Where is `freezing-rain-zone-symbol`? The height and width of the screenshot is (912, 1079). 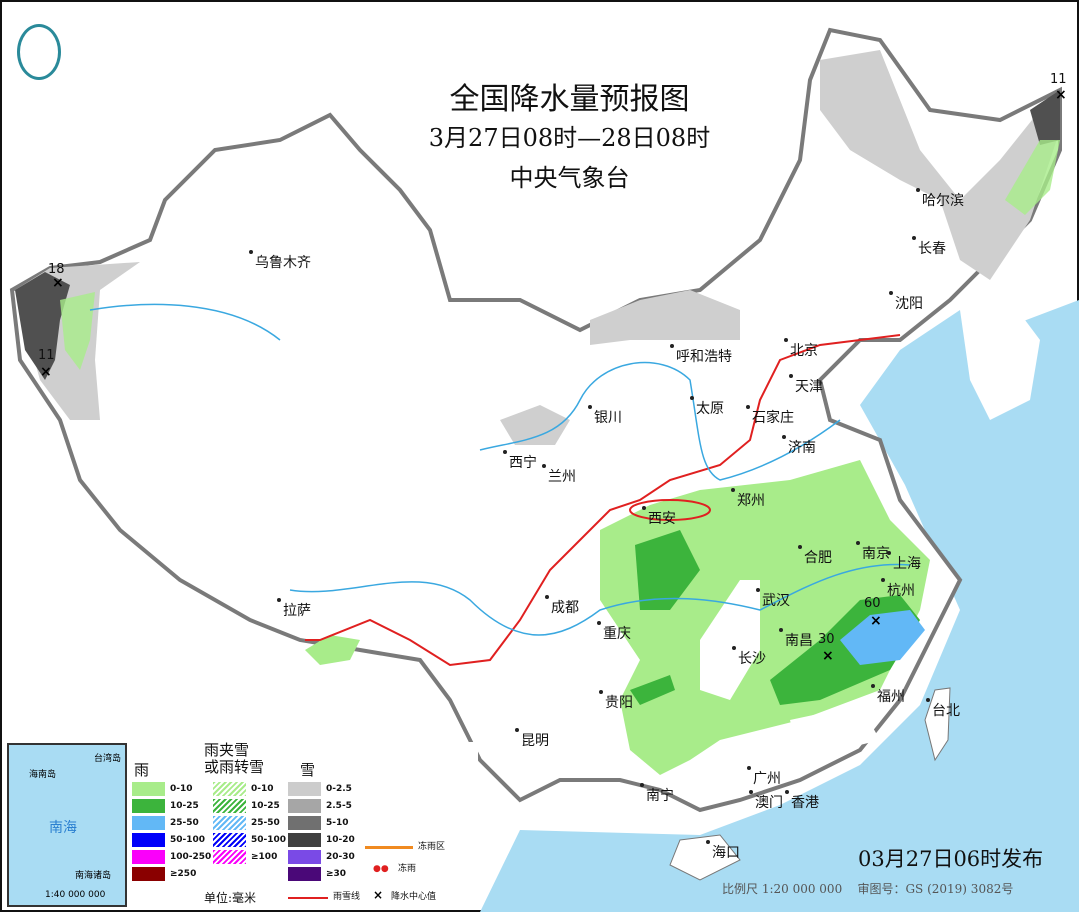 freezing-rain-zone-symbol is located at coordinates (389, 847).